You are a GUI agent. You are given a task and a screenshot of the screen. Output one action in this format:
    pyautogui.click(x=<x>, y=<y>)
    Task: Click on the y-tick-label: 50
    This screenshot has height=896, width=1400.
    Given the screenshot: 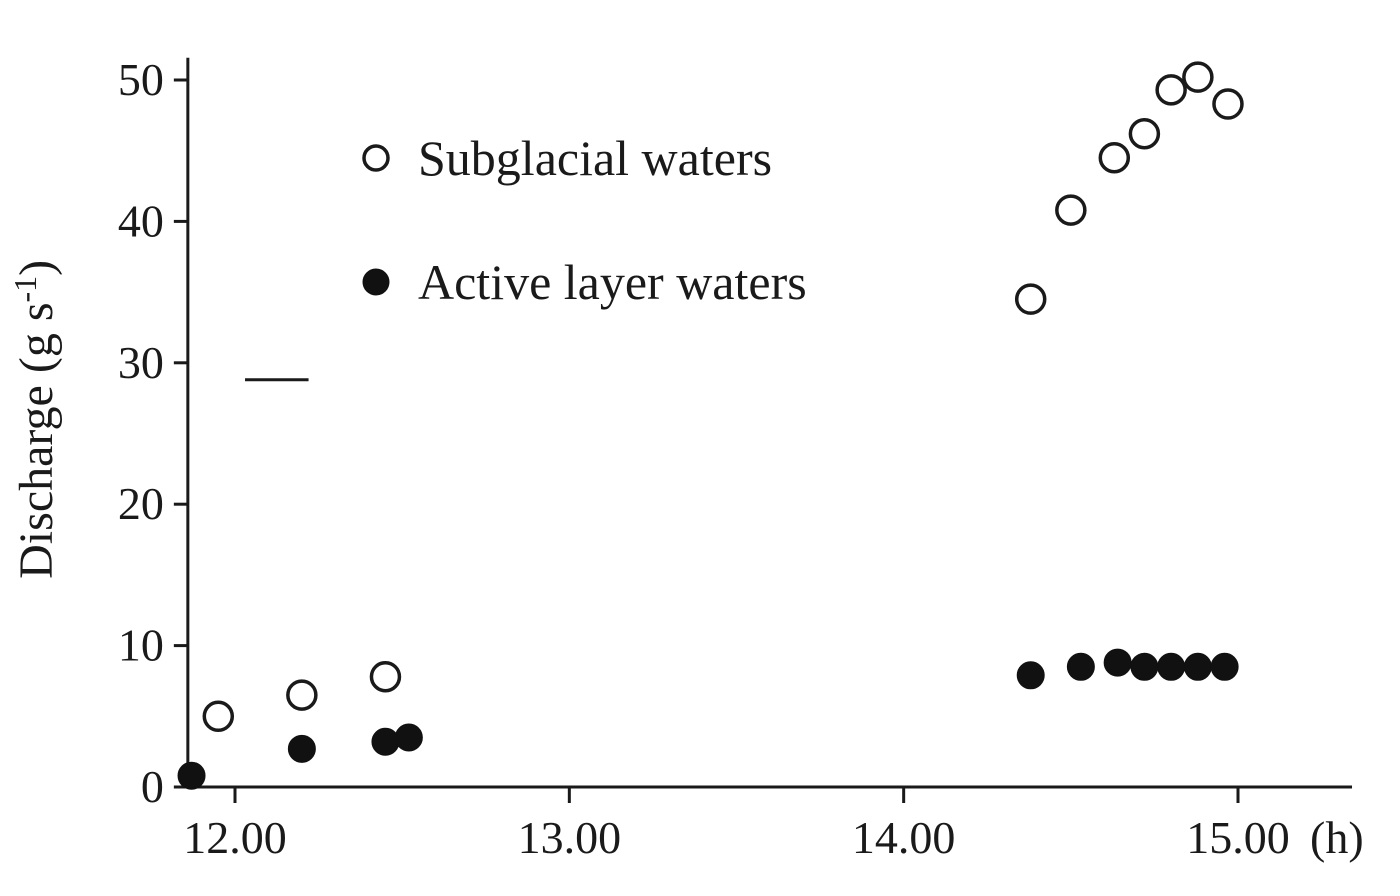 What is the action you would take?
    pyautogui.click(x=141, y=79)
    